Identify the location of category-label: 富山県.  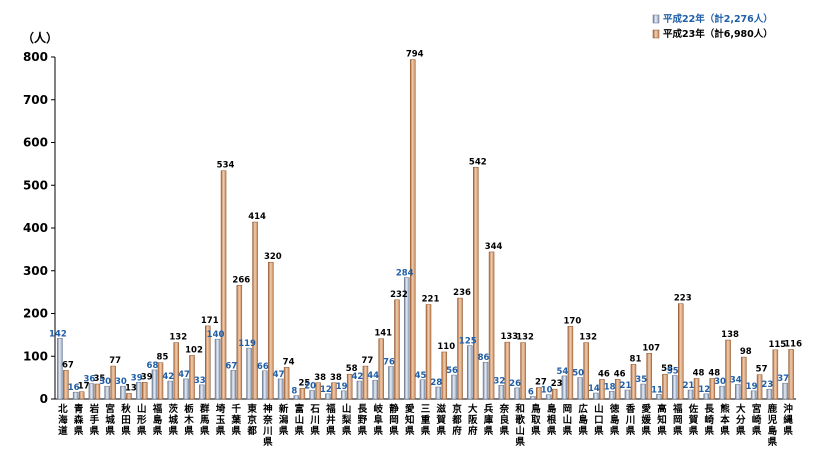
(300, 420).